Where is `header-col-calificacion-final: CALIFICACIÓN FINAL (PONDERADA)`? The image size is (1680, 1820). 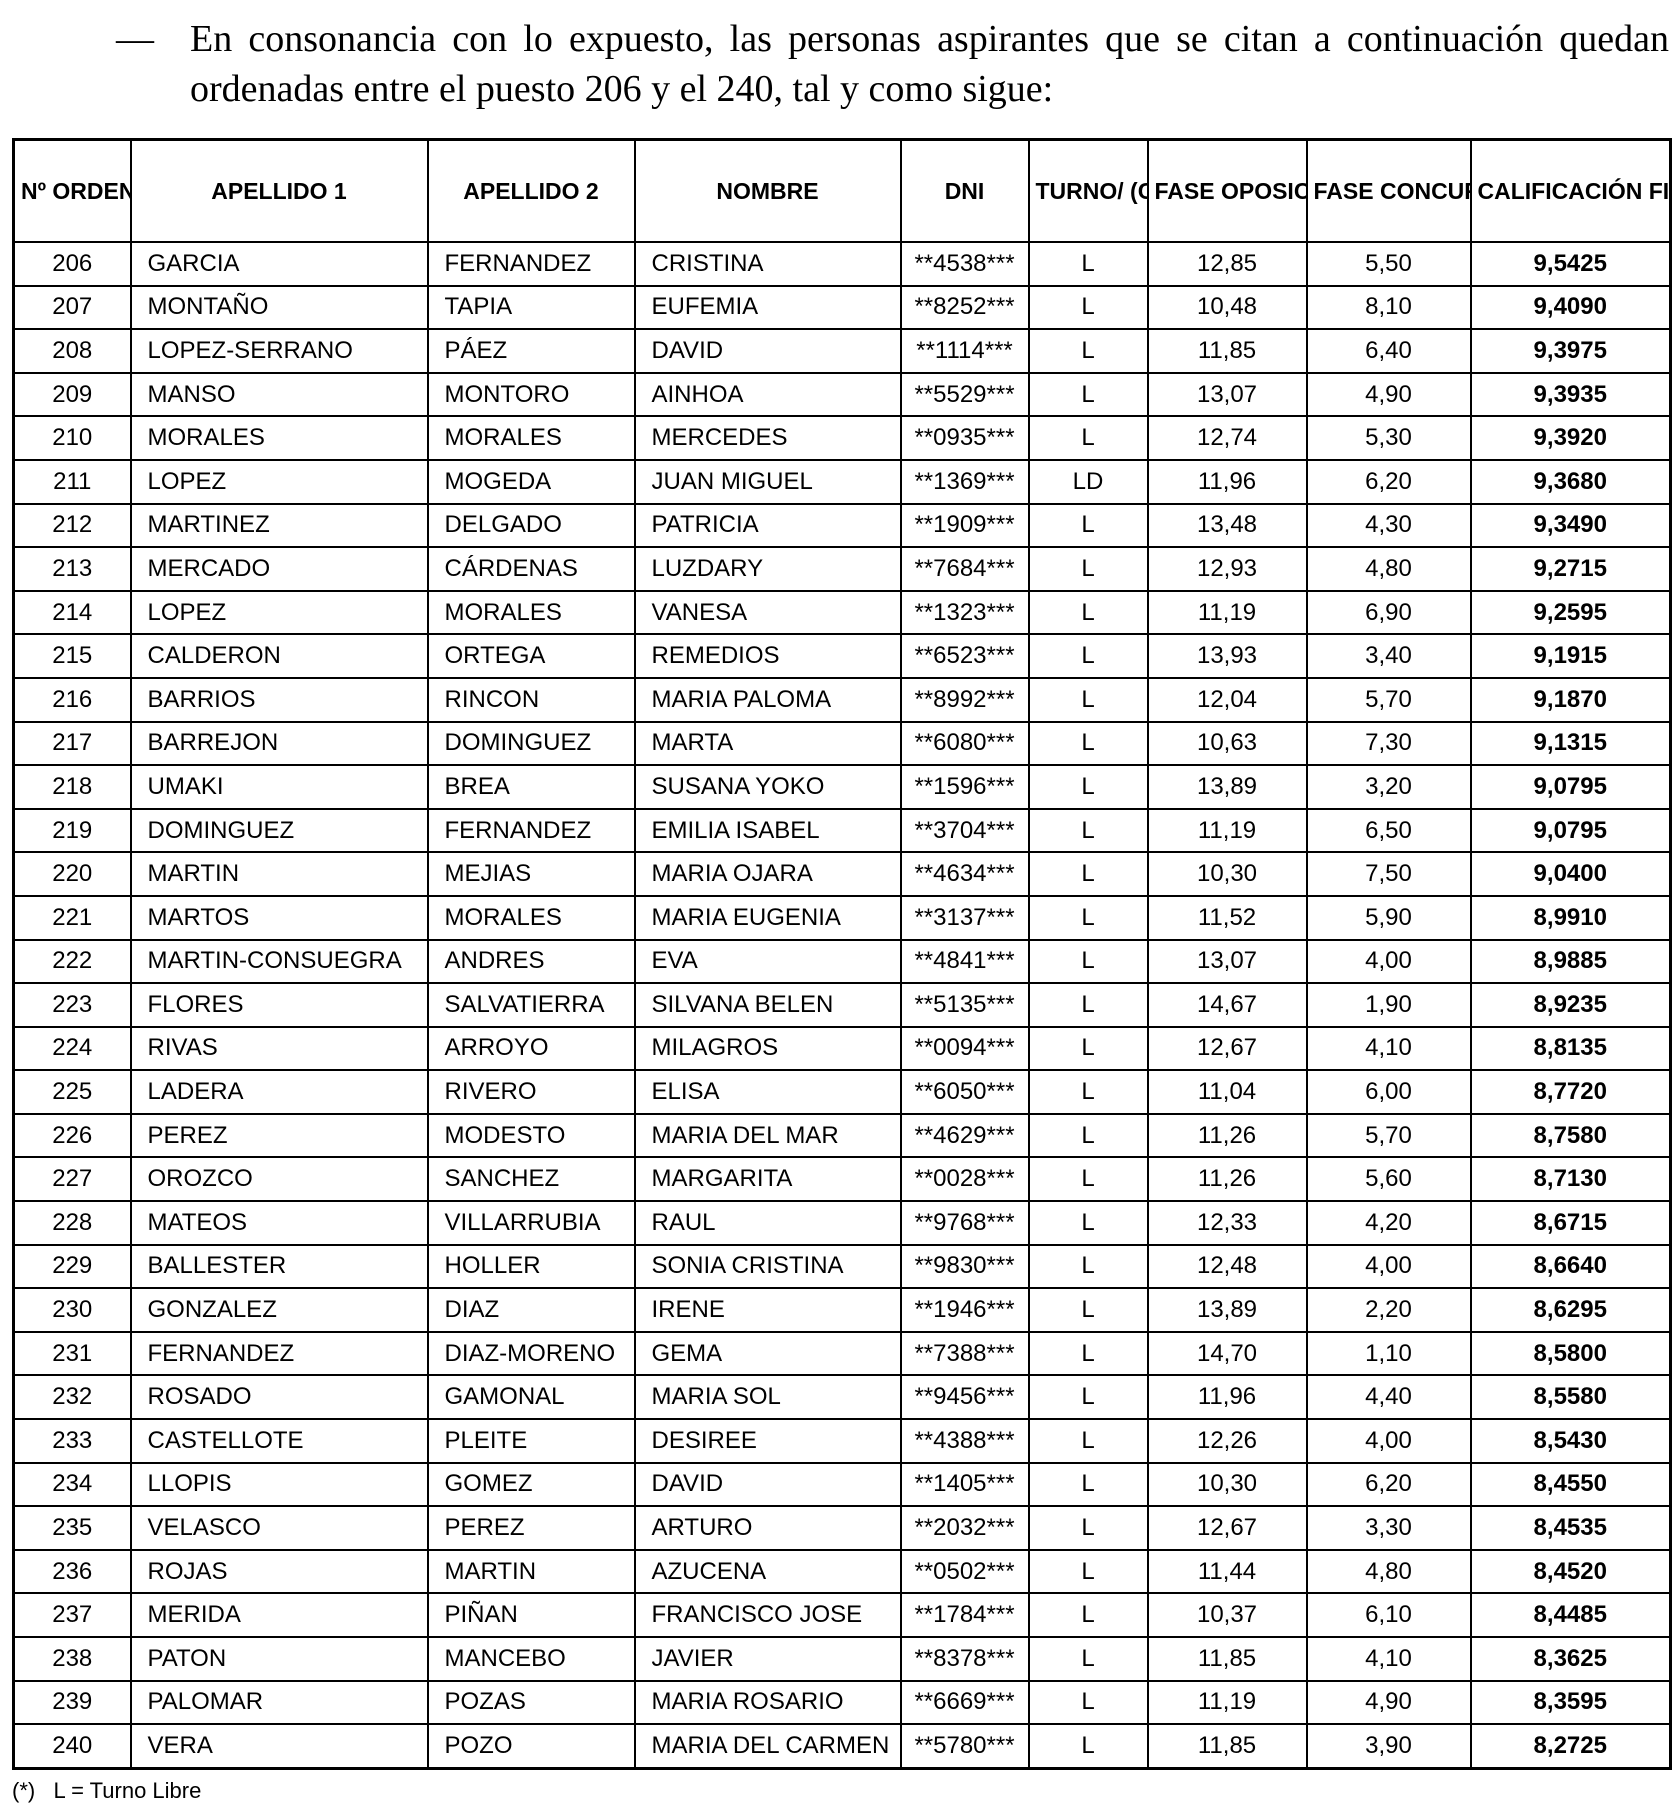
header-col-calificacion-final: CALIFICACIÓN FINAL (PONDERADA) is located at coordinates (1570, 190).